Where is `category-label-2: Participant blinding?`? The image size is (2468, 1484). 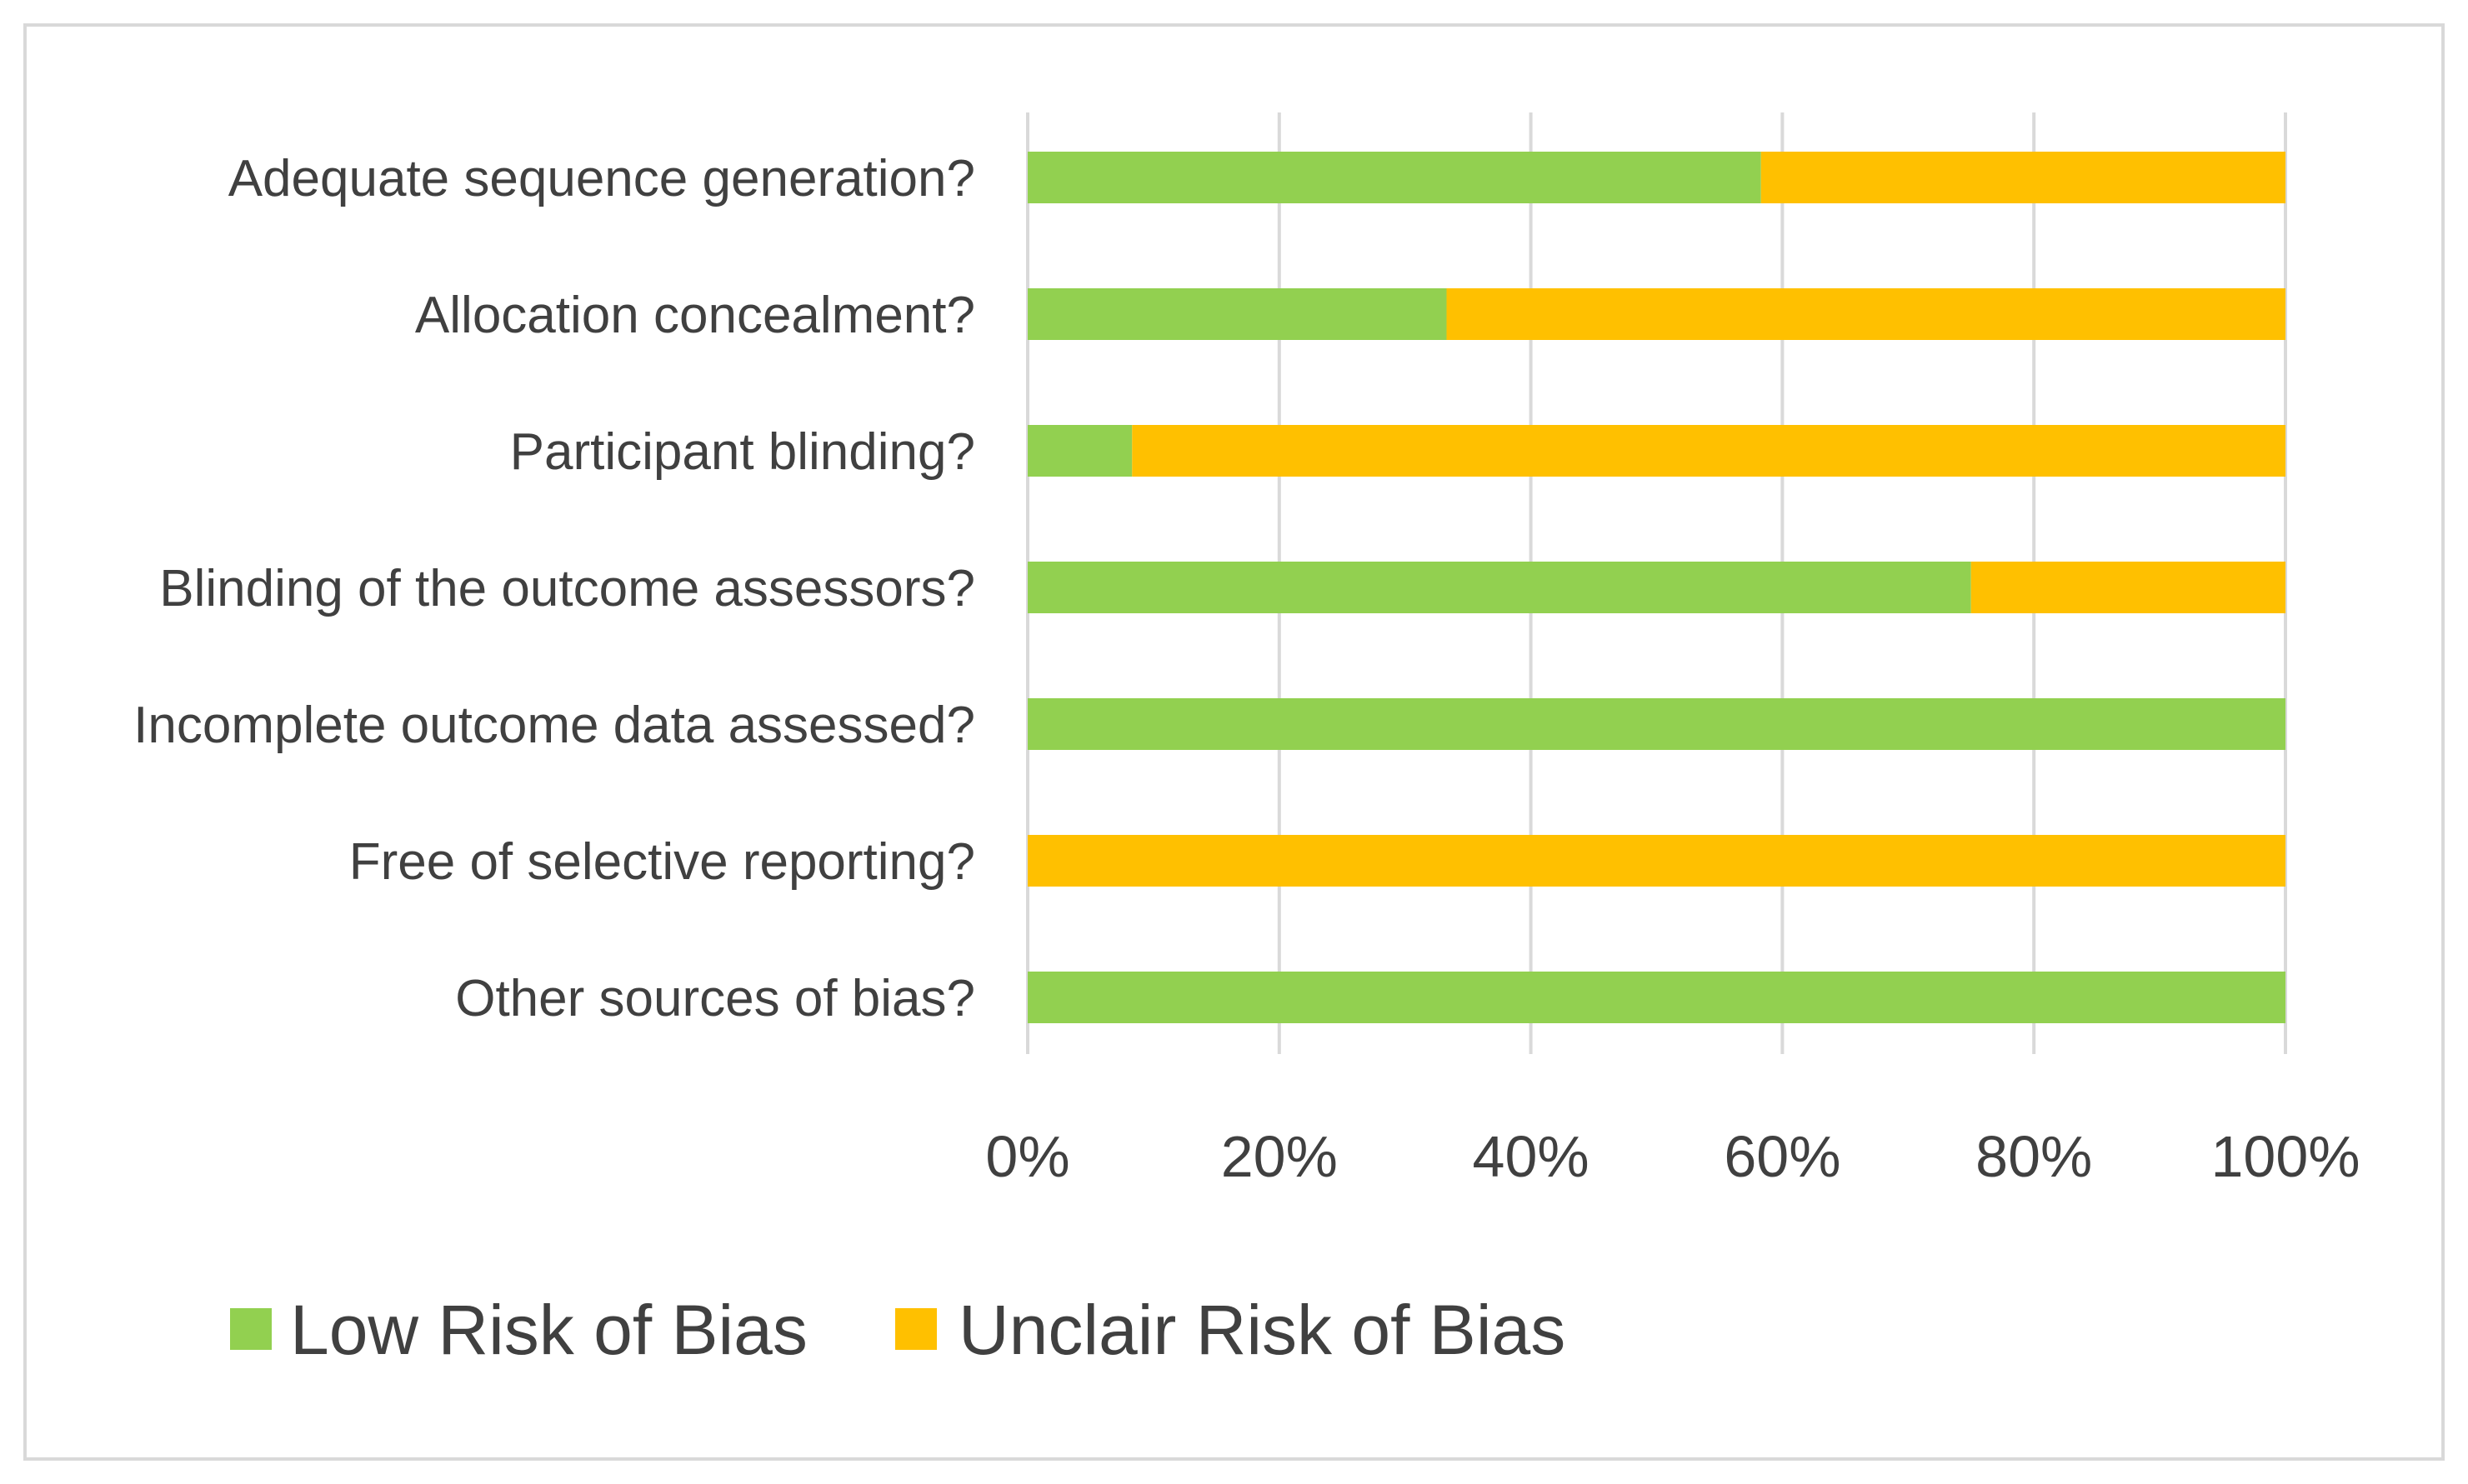 category-label-2: Participant blinding? is located at coordinates (742, 452).